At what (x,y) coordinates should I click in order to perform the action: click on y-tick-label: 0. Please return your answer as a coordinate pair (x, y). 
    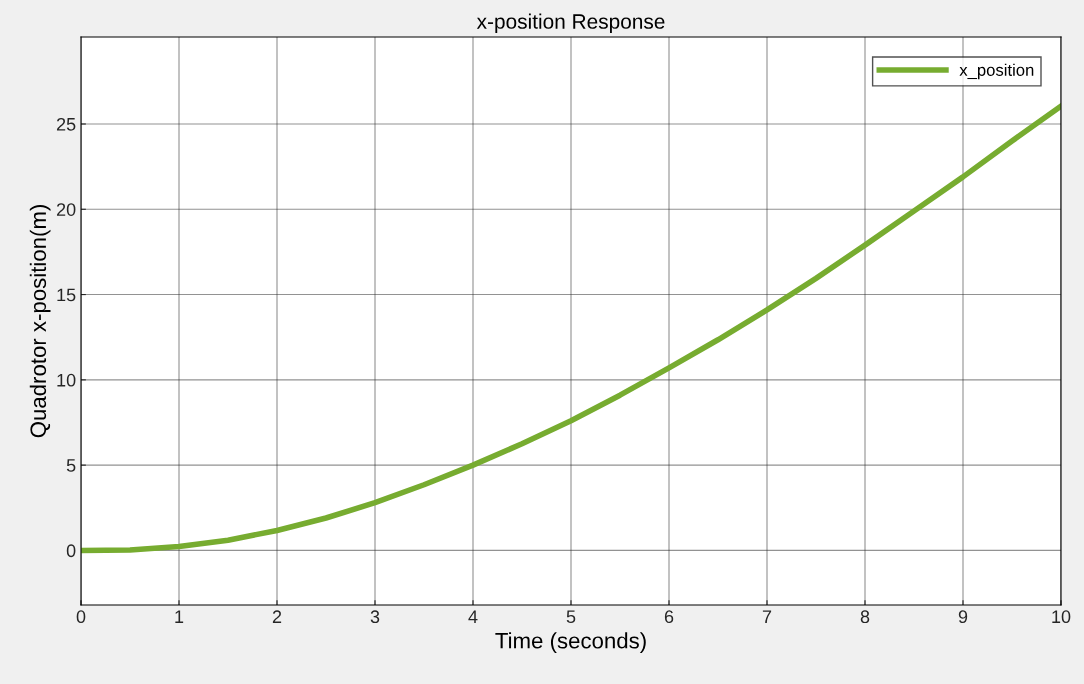
    Looking at the image, I should click on (71, 551).